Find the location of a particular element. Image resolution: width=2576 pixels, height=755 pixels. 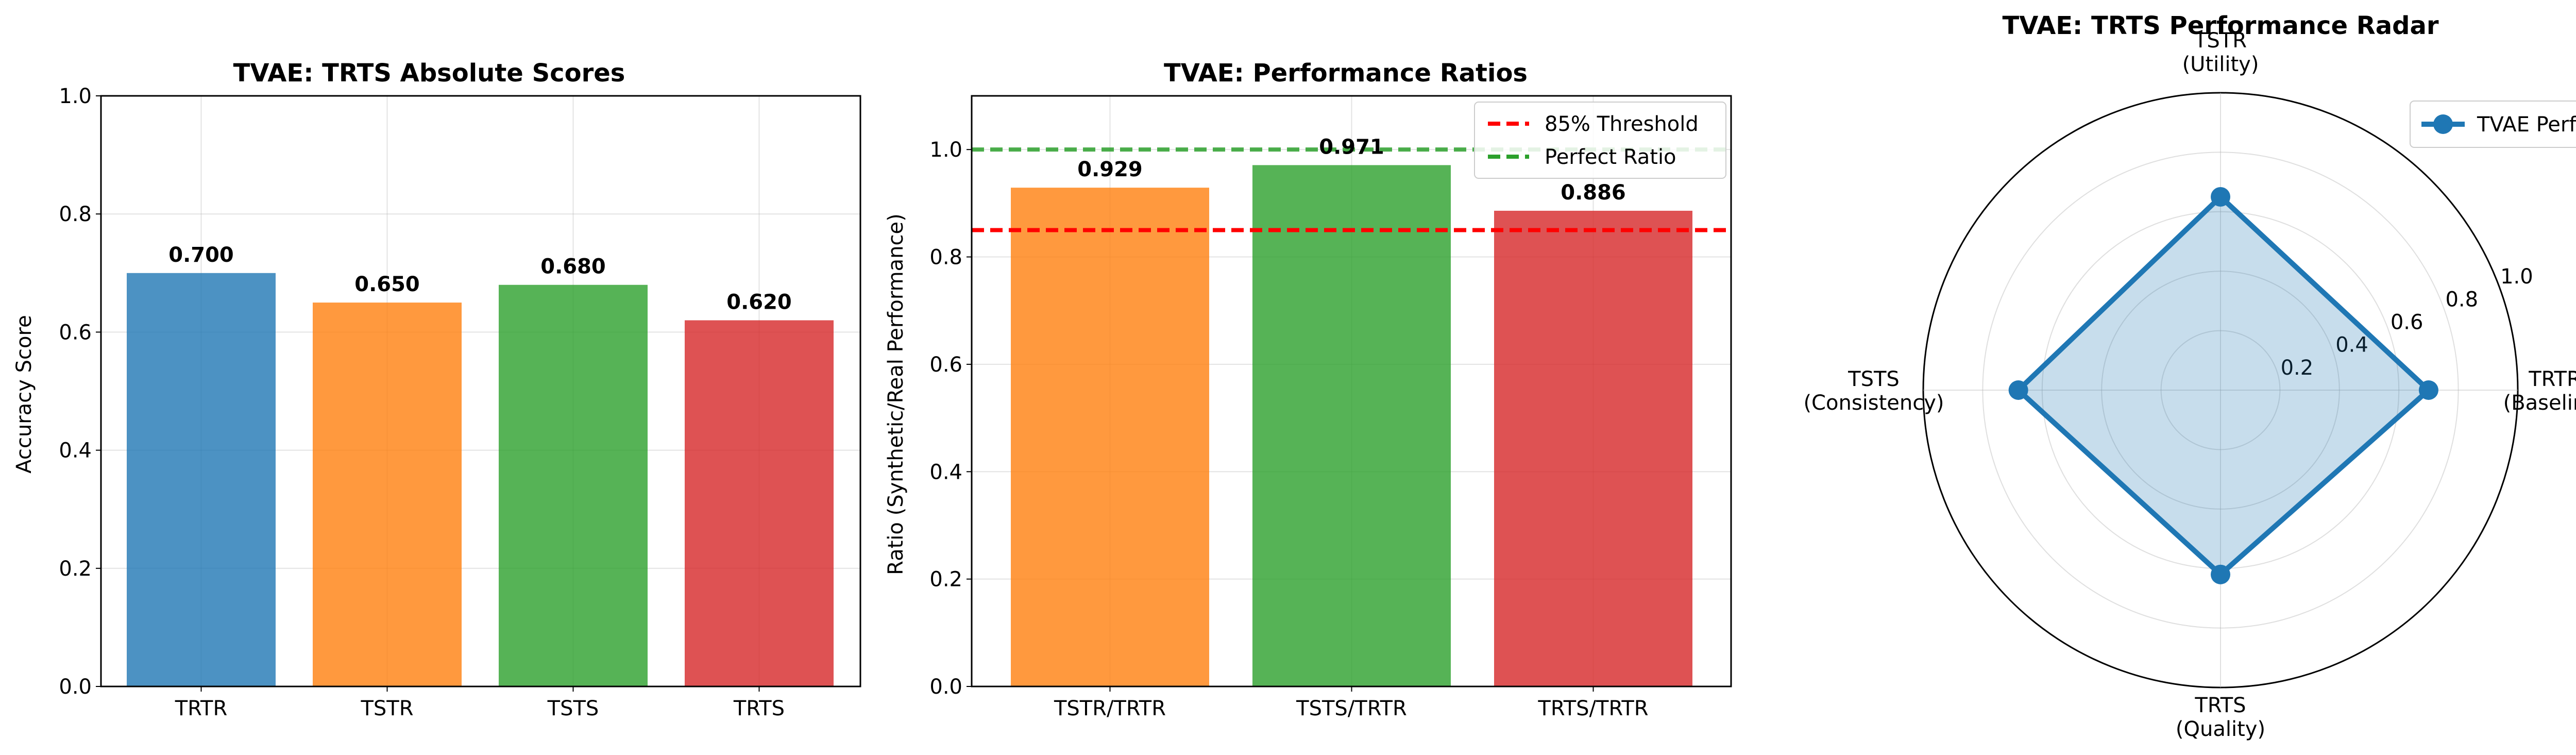

legend: 85% Threshold Perfect Ratio is located at coordinates (1600, 140).